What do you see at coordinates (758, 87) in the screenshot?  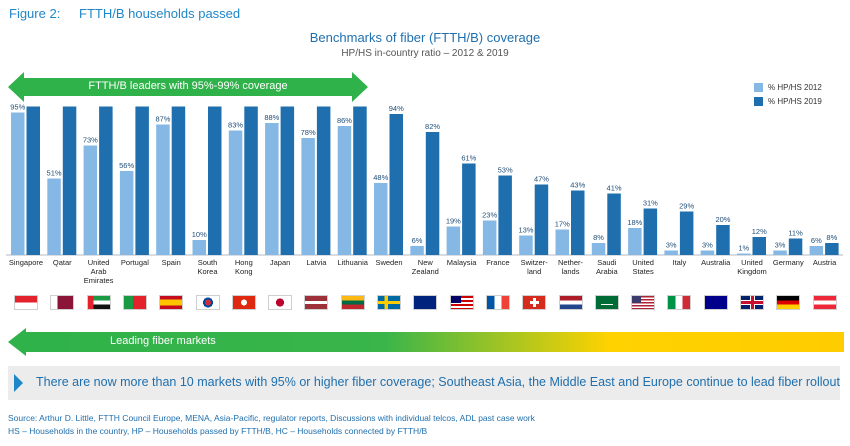 I see `legend-swatch-2012` at bounding box center [758, 87].